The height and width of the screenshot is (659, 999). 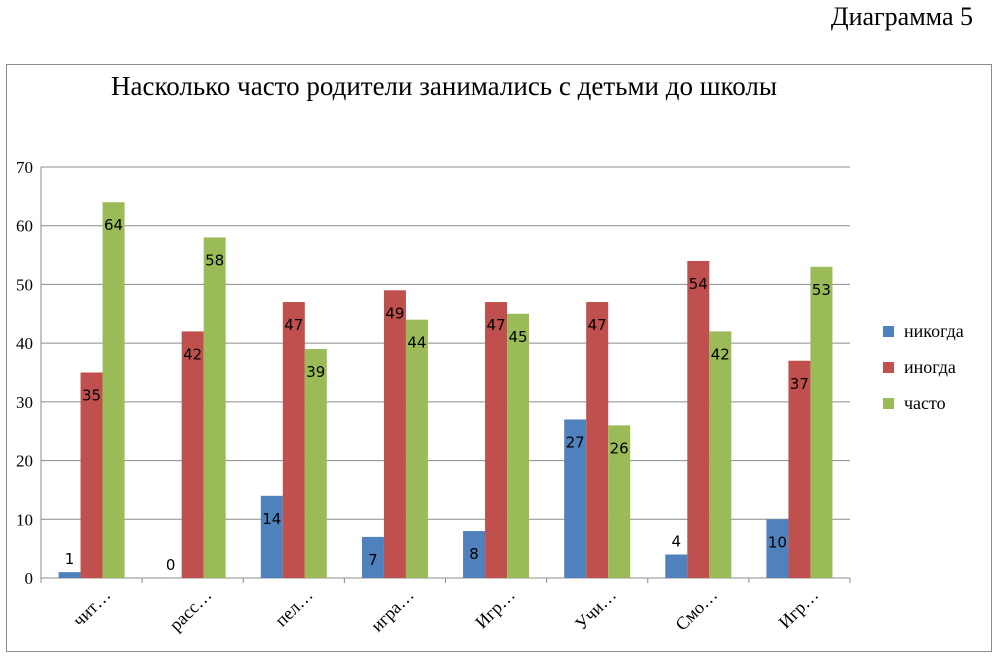 I want to click on data-label: 58, so click(x=214, y=260).